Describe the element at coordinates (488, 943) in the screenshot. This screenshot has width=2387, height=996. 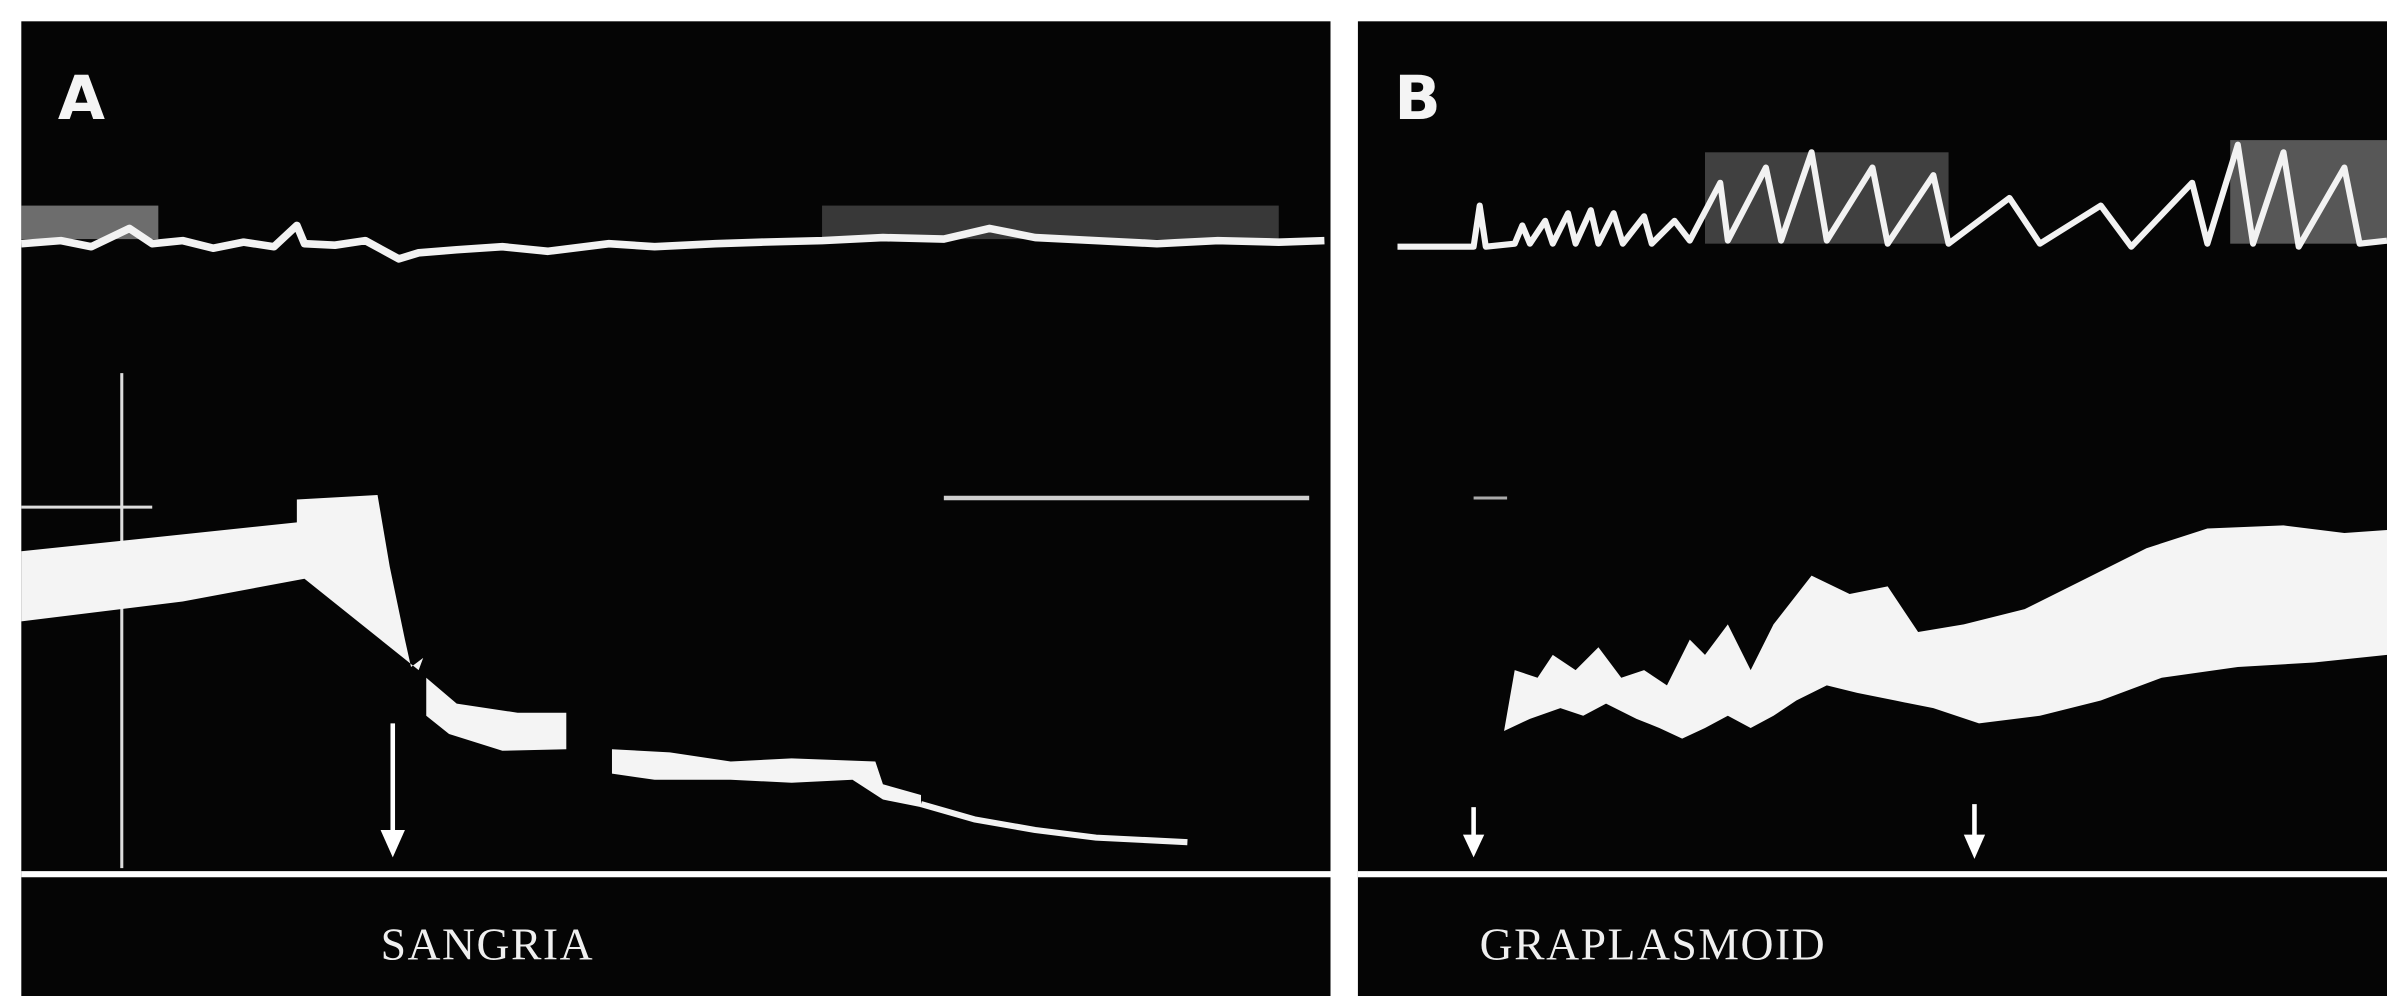
I see `panel-caption: SANGRIA` at that location.